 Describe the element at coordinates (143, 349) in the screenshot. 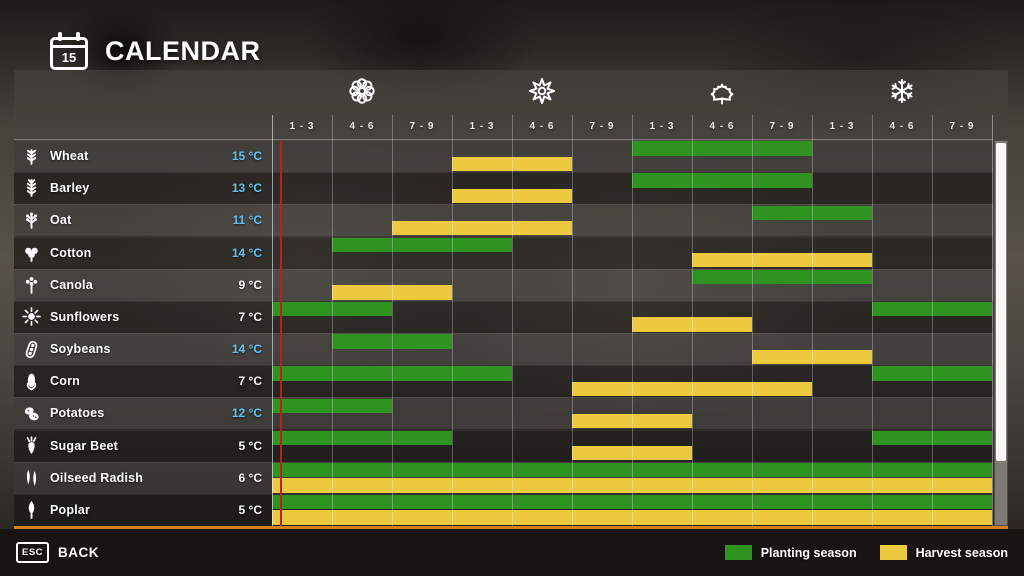

I see `crop-row: Soybeans 14 °C` at that location.